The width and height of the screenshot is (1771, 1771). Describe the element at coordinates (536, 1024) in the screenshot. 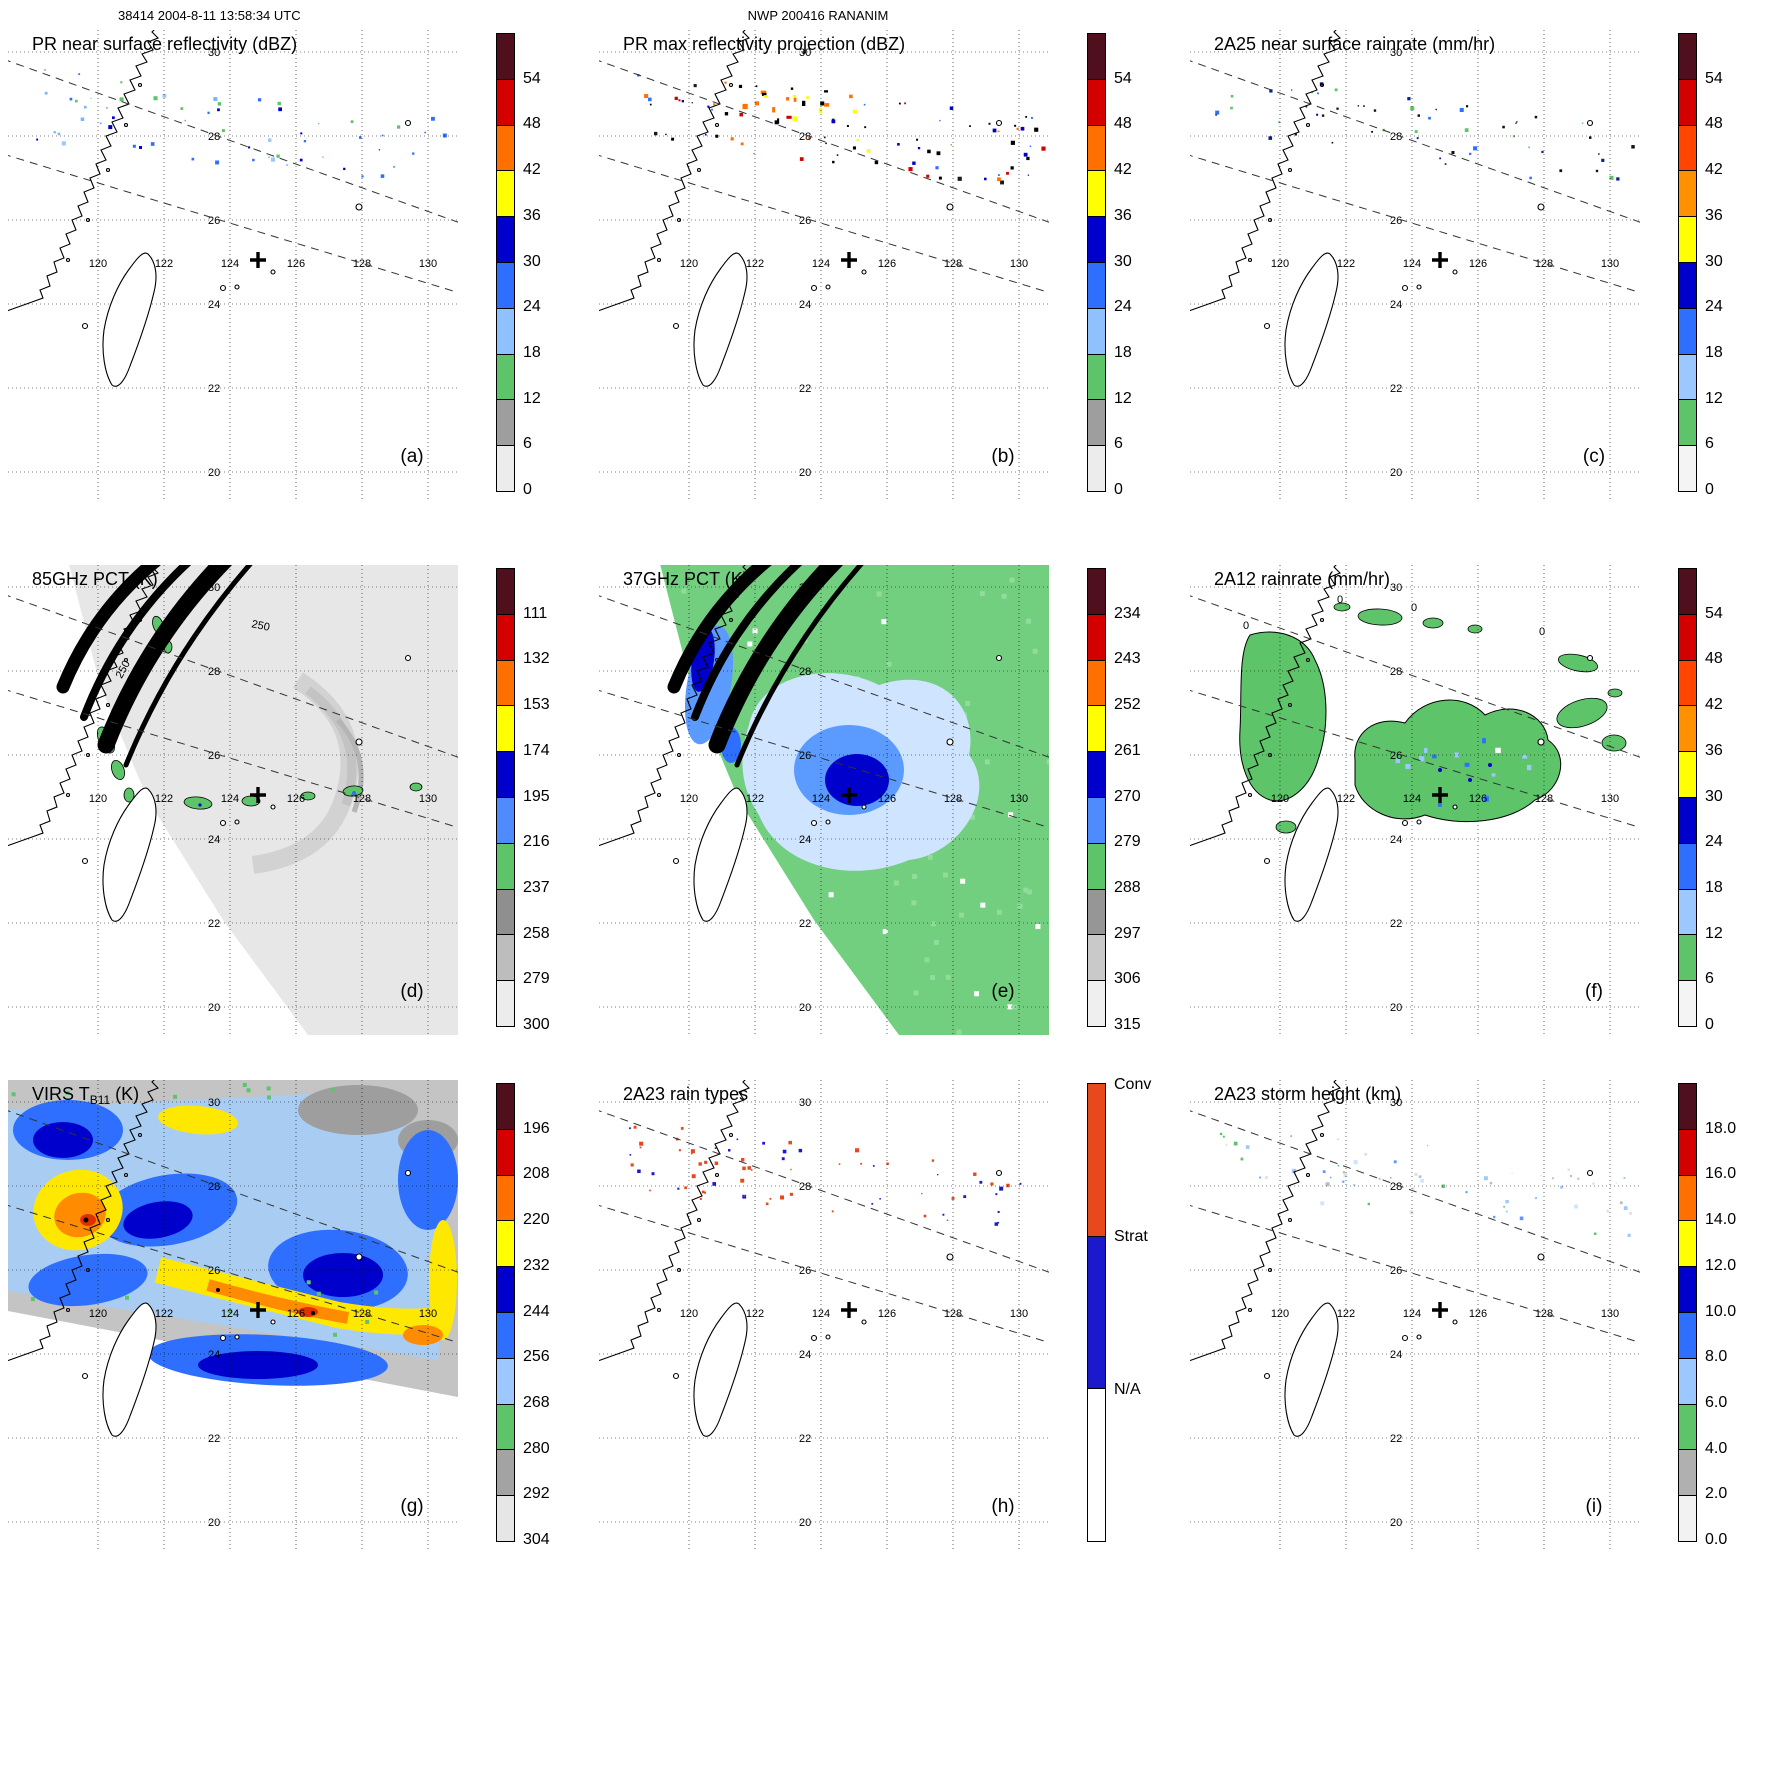

I see `colorbar-tick: 300` at that location.